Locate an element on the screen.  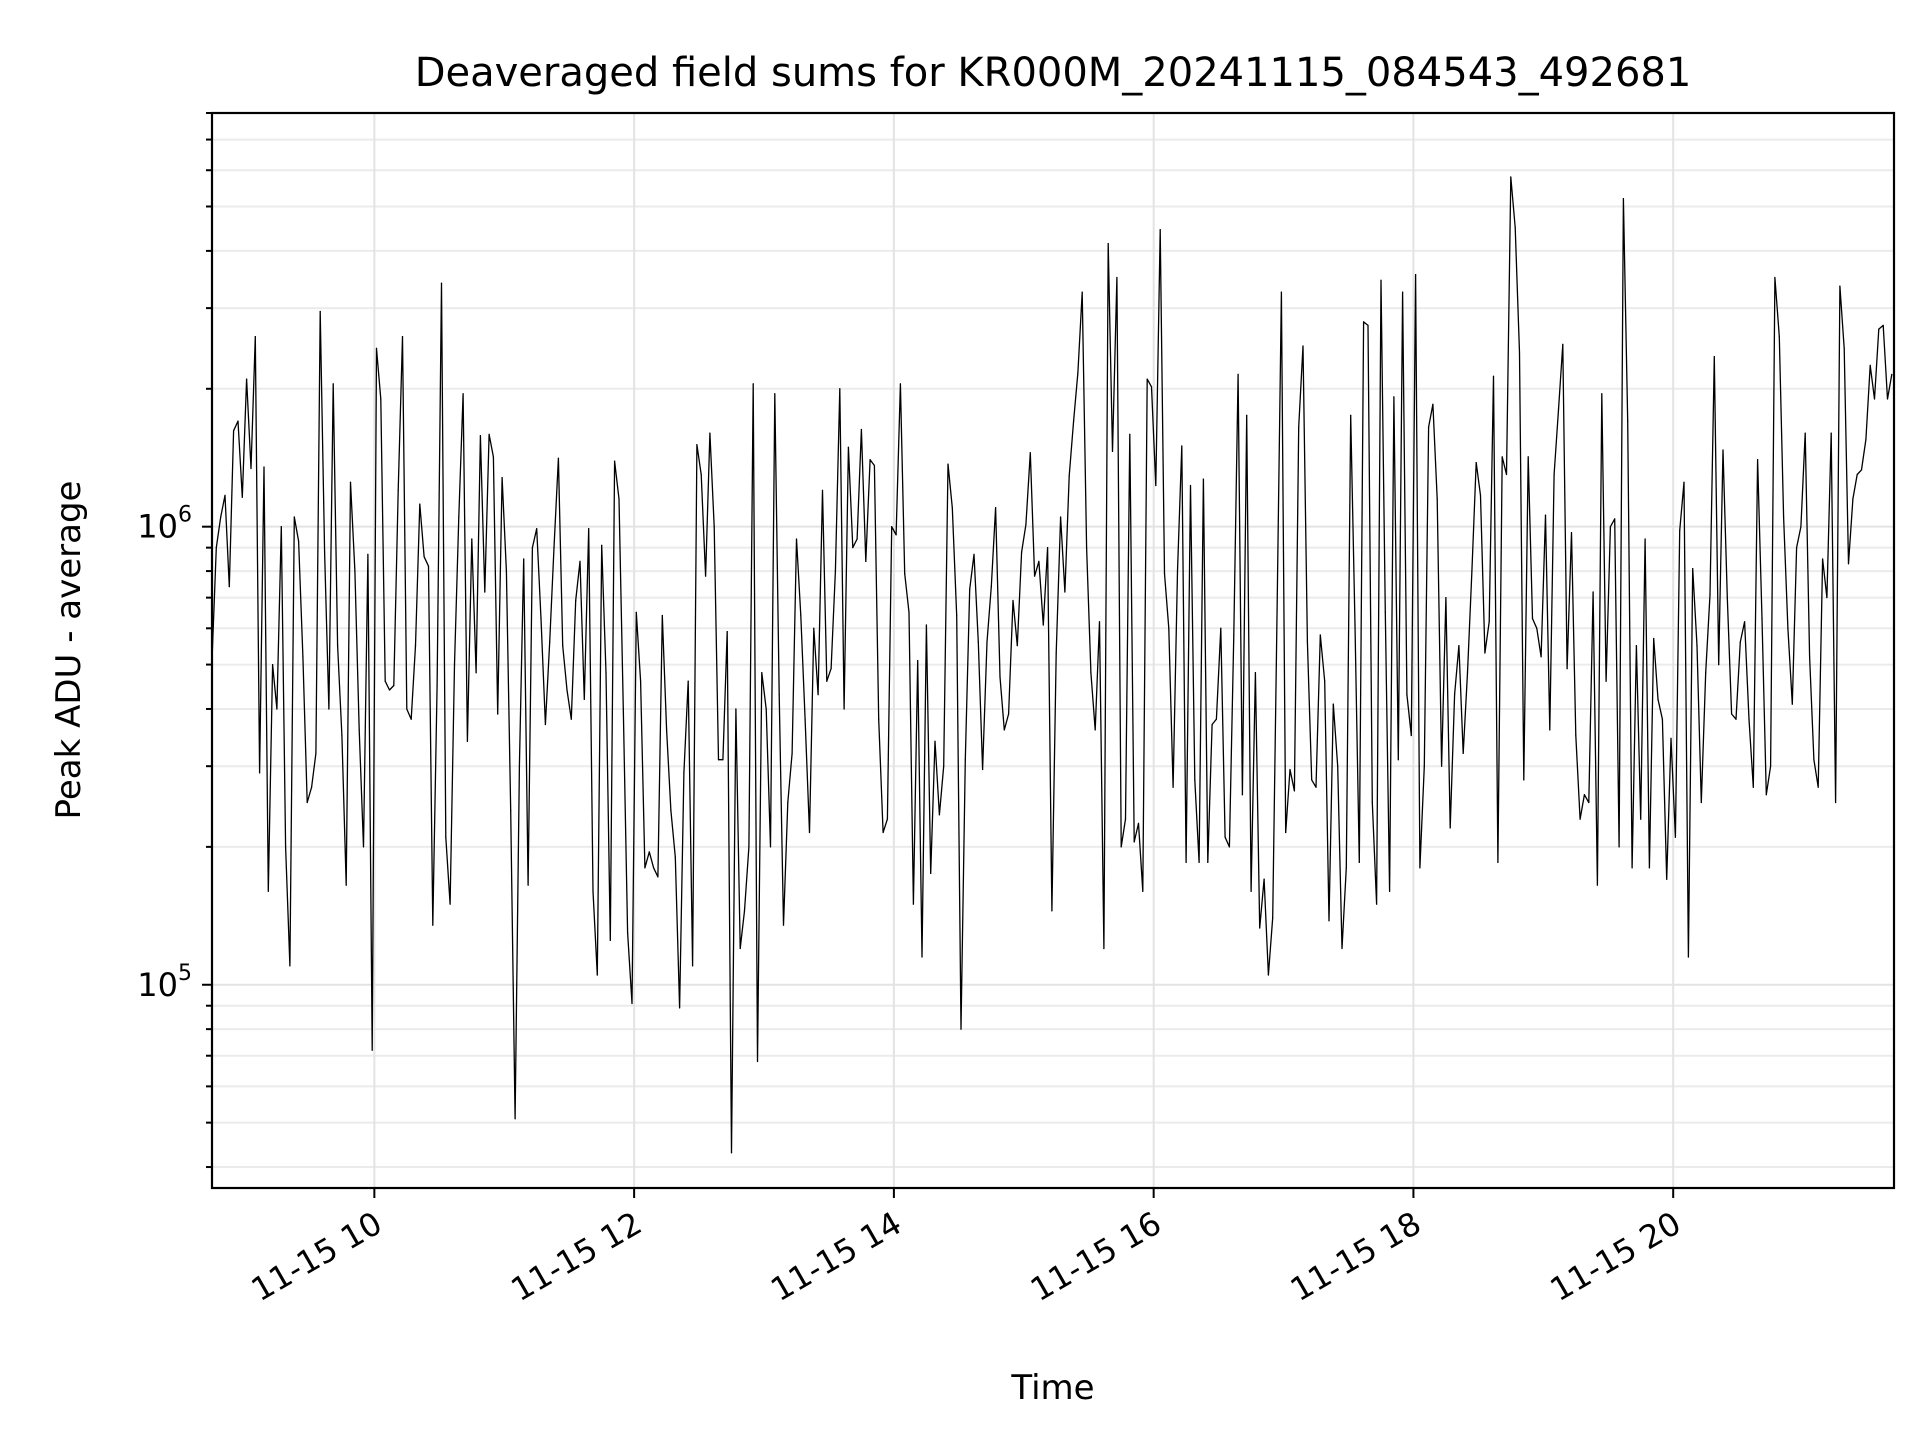
y-tick-base: 10 is located at coordinates (157, 527).